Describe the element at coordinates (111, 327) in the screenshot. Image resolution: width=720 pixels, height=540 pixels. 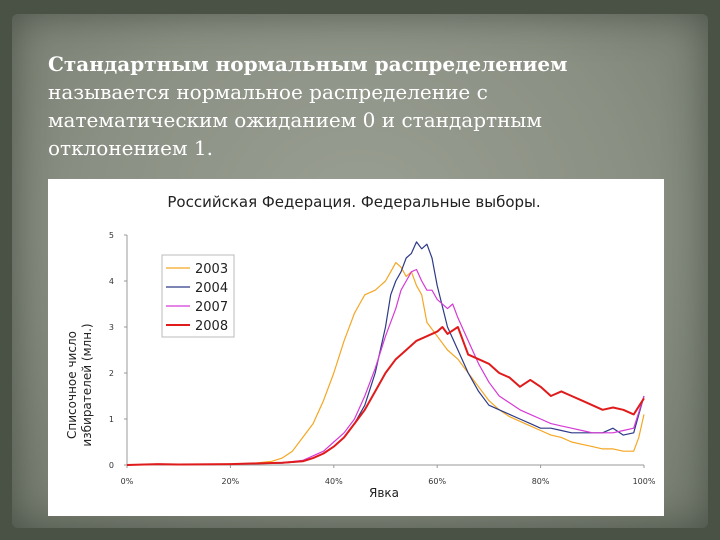
I see `y-tick-label: 3` at that location.